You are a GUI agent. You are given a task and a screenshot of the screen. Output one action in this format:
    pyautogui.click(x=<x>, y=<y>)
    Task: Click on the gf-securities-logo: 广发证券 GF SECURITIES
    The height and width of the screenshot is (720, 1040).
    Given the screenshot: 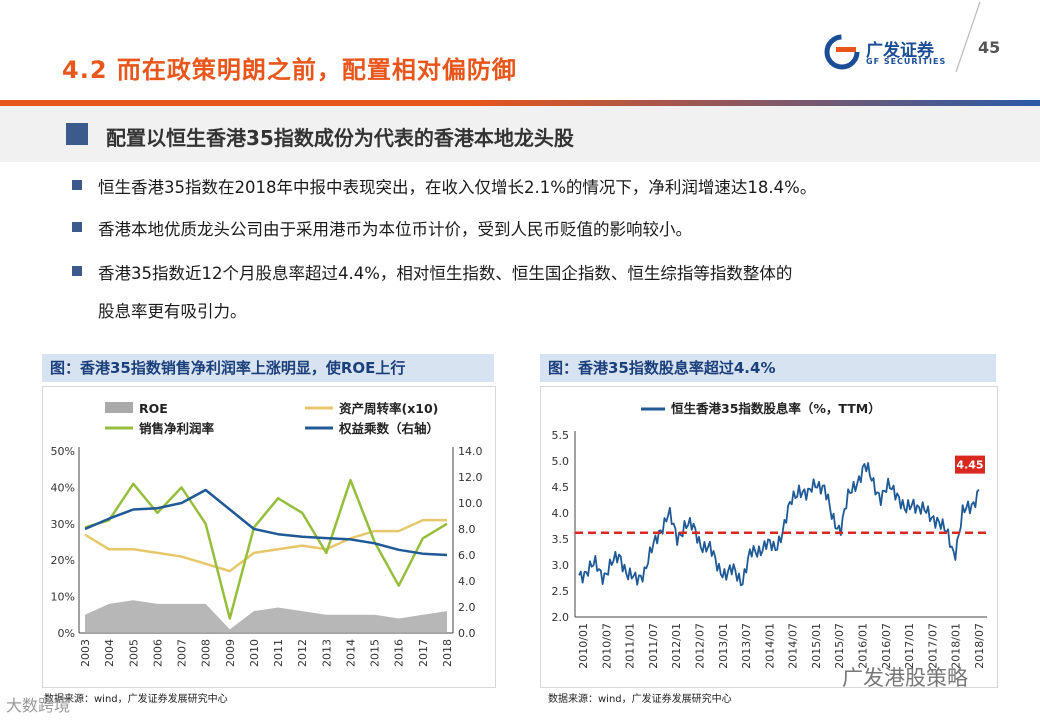 What is the action you would take?
    pyautogui.click(x=892, y=52)
    